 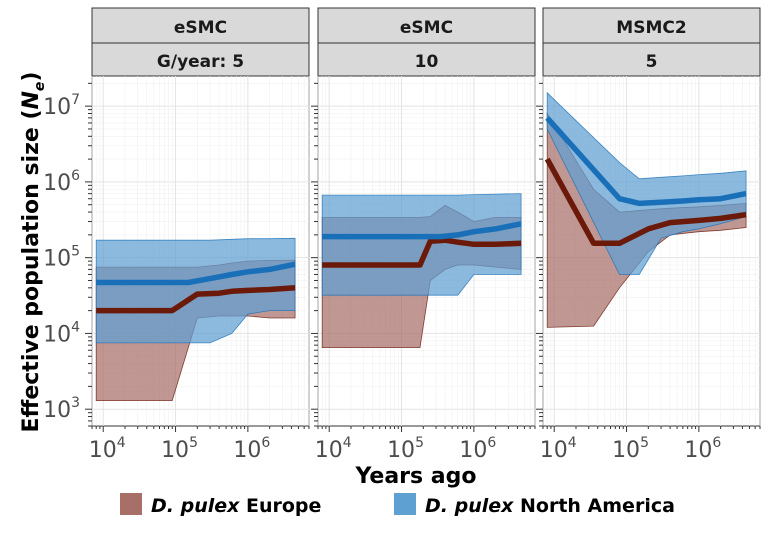 I want to click on legend-label-europe: D. pulex Europe, so click(x=236, y=506).